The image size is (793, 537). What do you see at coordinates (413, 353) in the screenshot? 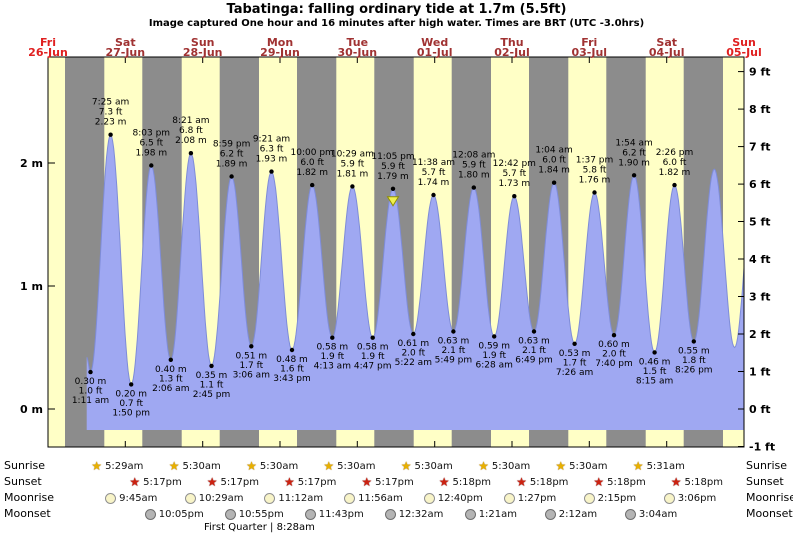
I see `tide-annotation: 0.61 m 2.0 ft 5:22 am` at bounding box center [413, 353].